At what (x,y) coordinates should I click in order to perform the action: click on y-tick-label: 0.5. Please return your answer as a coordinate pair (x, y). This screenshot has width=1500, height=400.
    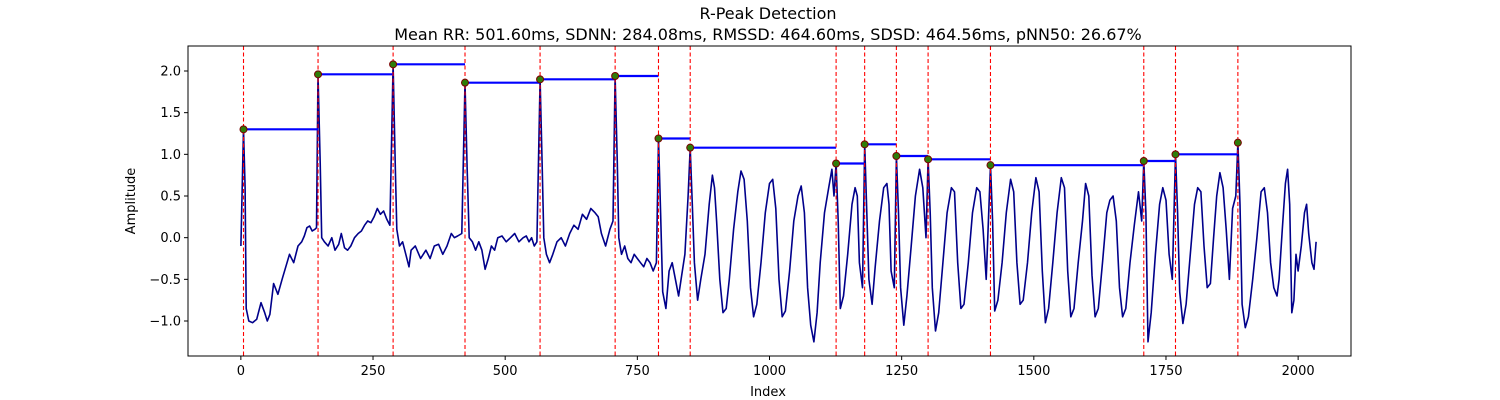
    Looking at the image, I should click on (170, 197).